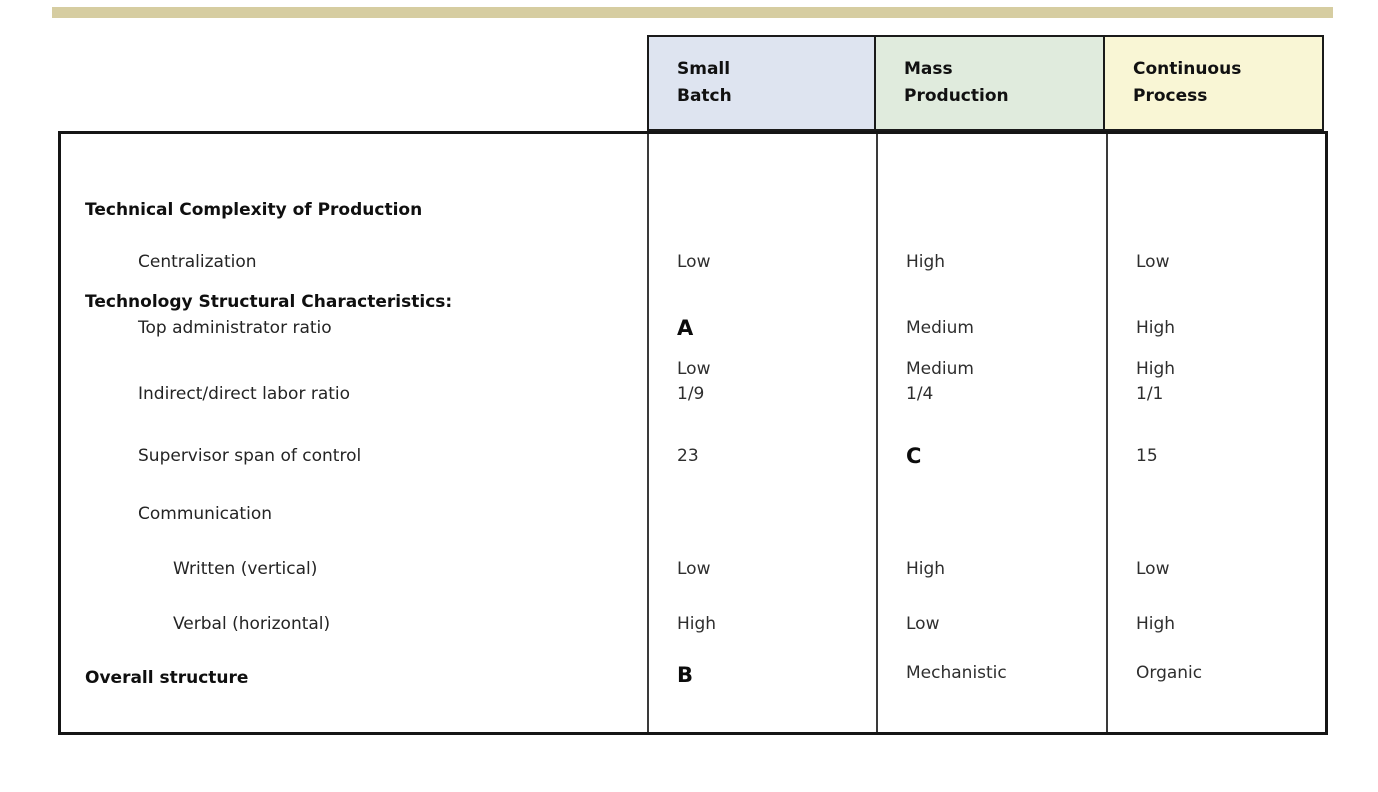  Describe the element at coordinates (693, 691) in the screenshot. I see `table-row: Overall structure B Mechanistic Organic` at that location.